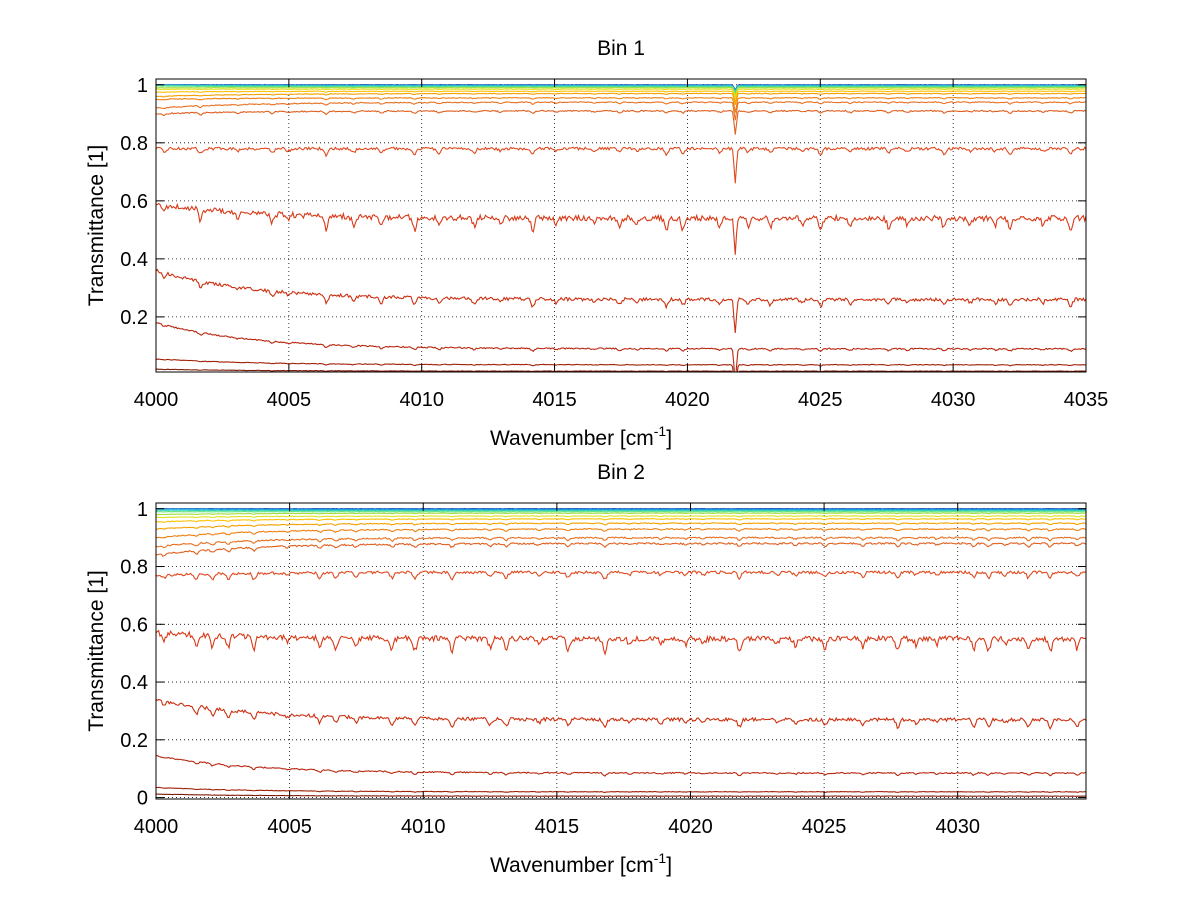 This screenshot has width=1200, height=901. I want to click on x-tick-label: 4035, so click(1086, 400).